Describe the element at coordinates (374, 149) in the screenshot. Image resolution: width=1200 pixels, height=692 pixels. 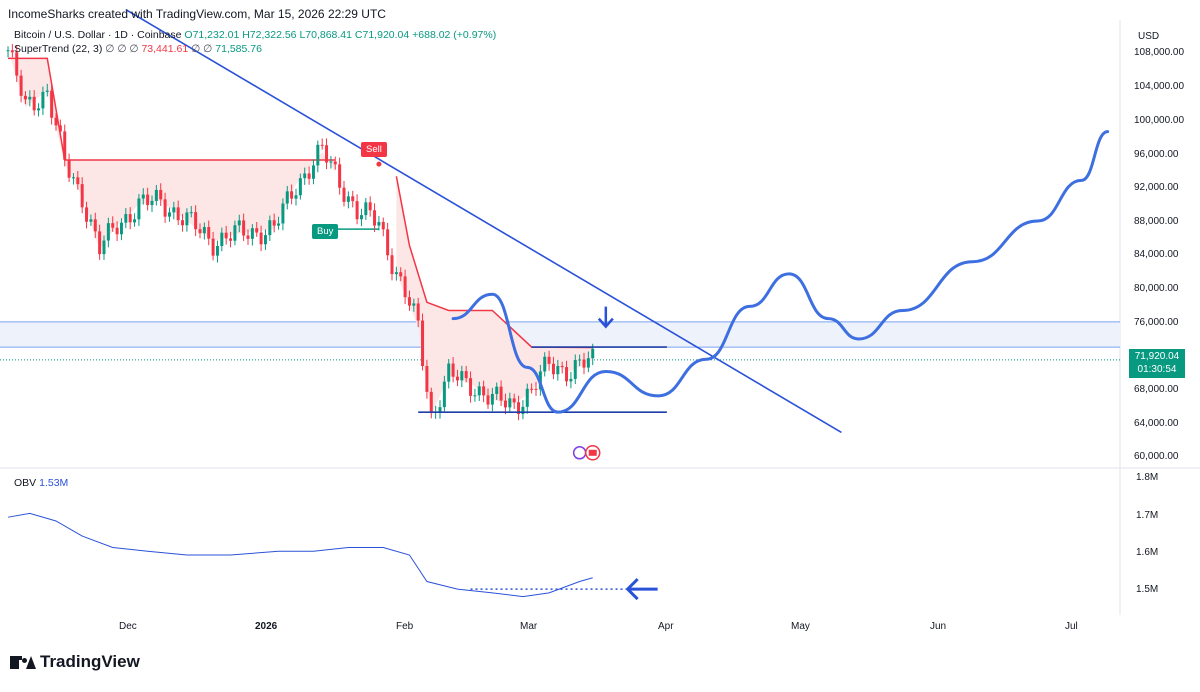
I see `sell-signal-label: Sell` at that location.